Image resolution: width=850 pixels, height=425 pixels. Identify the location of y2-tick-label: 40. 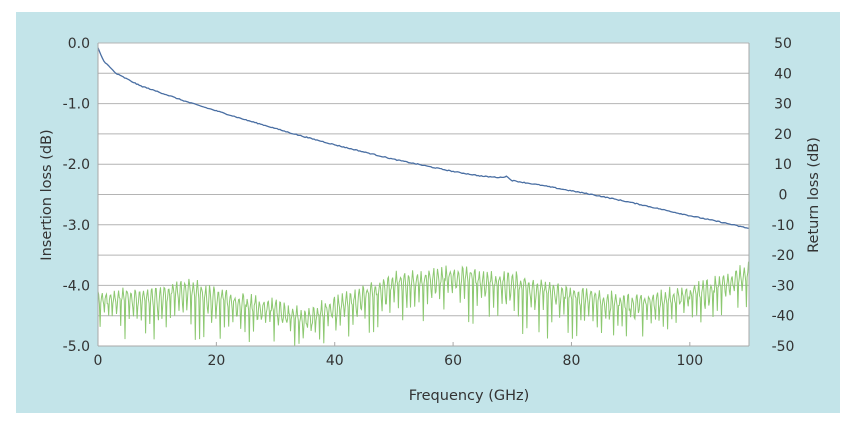
(783, 74).